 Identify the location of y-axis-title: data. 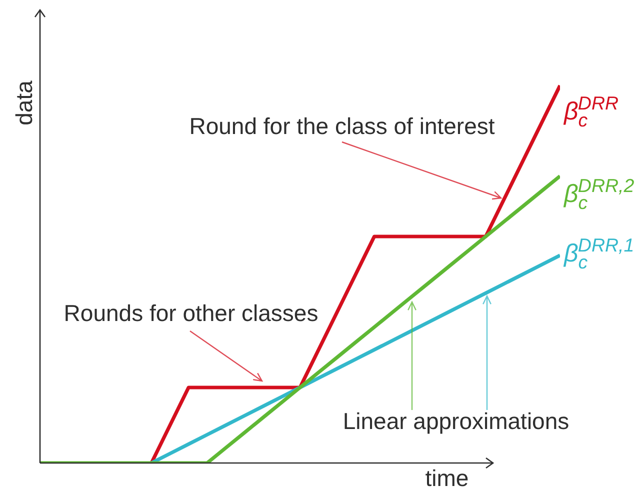
(24, 103).